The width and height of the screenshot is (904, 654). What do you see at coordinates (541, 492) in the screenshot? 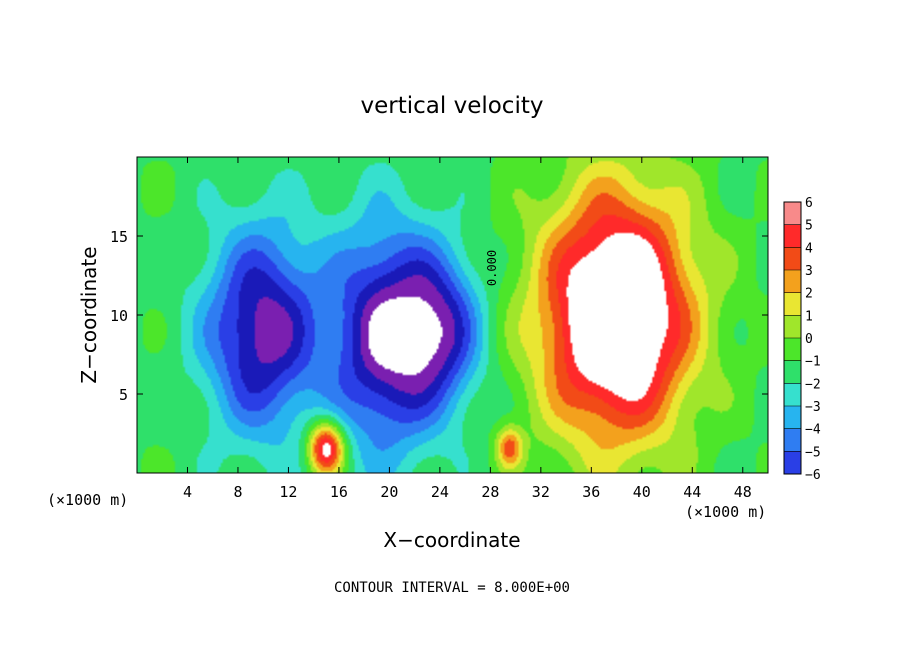
I see `x-tick-label: 32` at bounding box center [541, 492].